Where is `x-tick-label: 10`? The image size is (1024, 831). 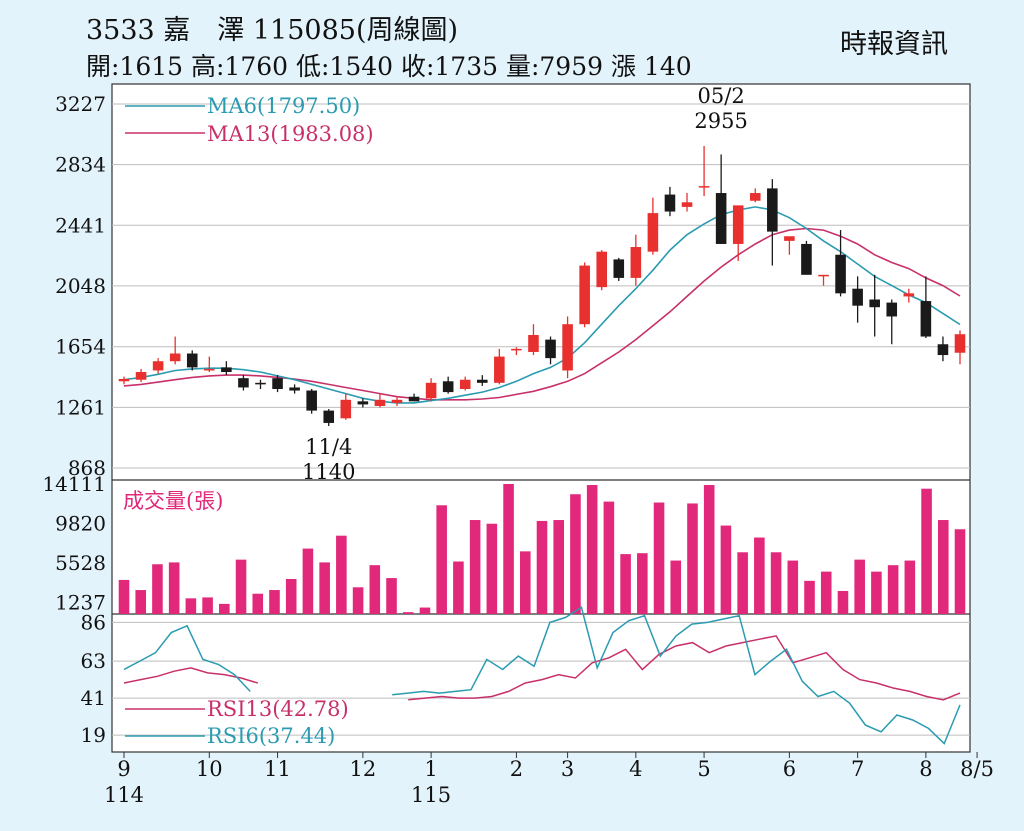 x-tick-label: 10 is located at coordinates (209, 769).